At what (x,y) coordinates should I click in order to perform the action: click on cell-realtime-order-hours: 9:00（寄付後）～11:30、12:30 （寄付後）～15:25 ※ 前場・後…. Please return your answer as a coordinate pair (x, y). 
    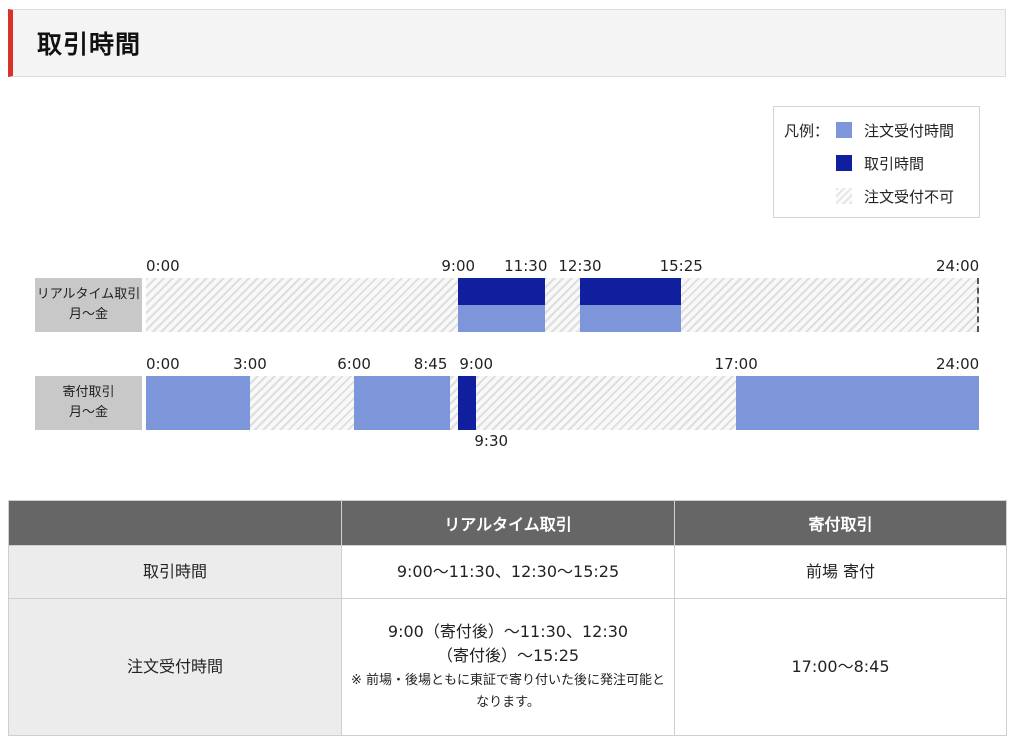
    Looking at the image, I should click on (508, 667).